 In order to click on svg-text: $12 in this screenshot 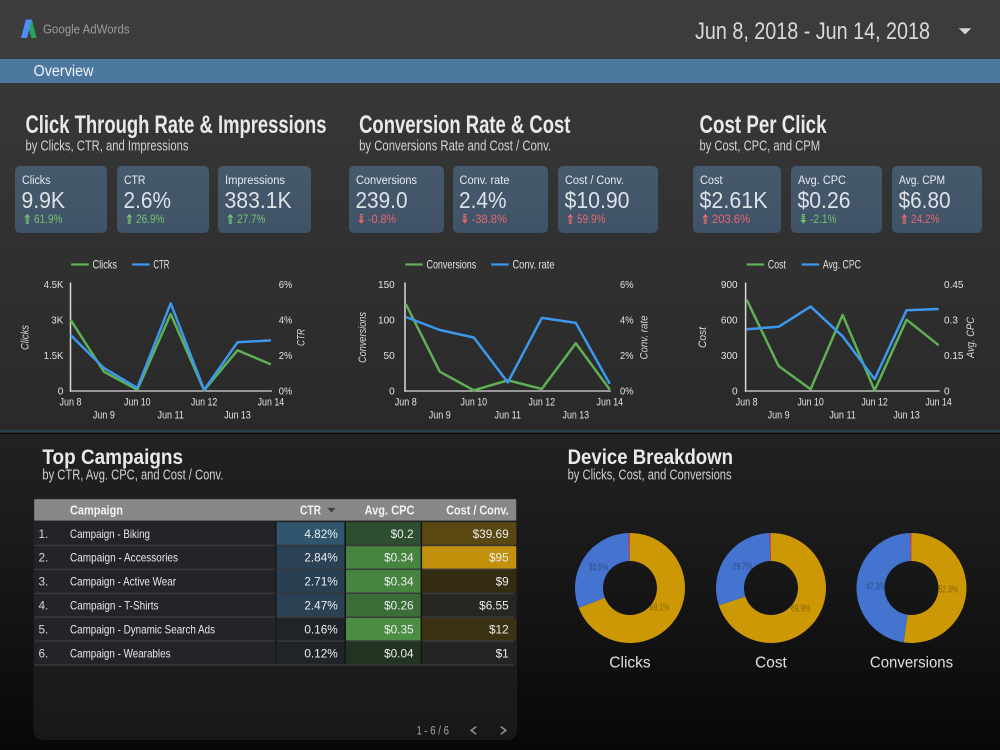, I will do `click(499, 629)`.